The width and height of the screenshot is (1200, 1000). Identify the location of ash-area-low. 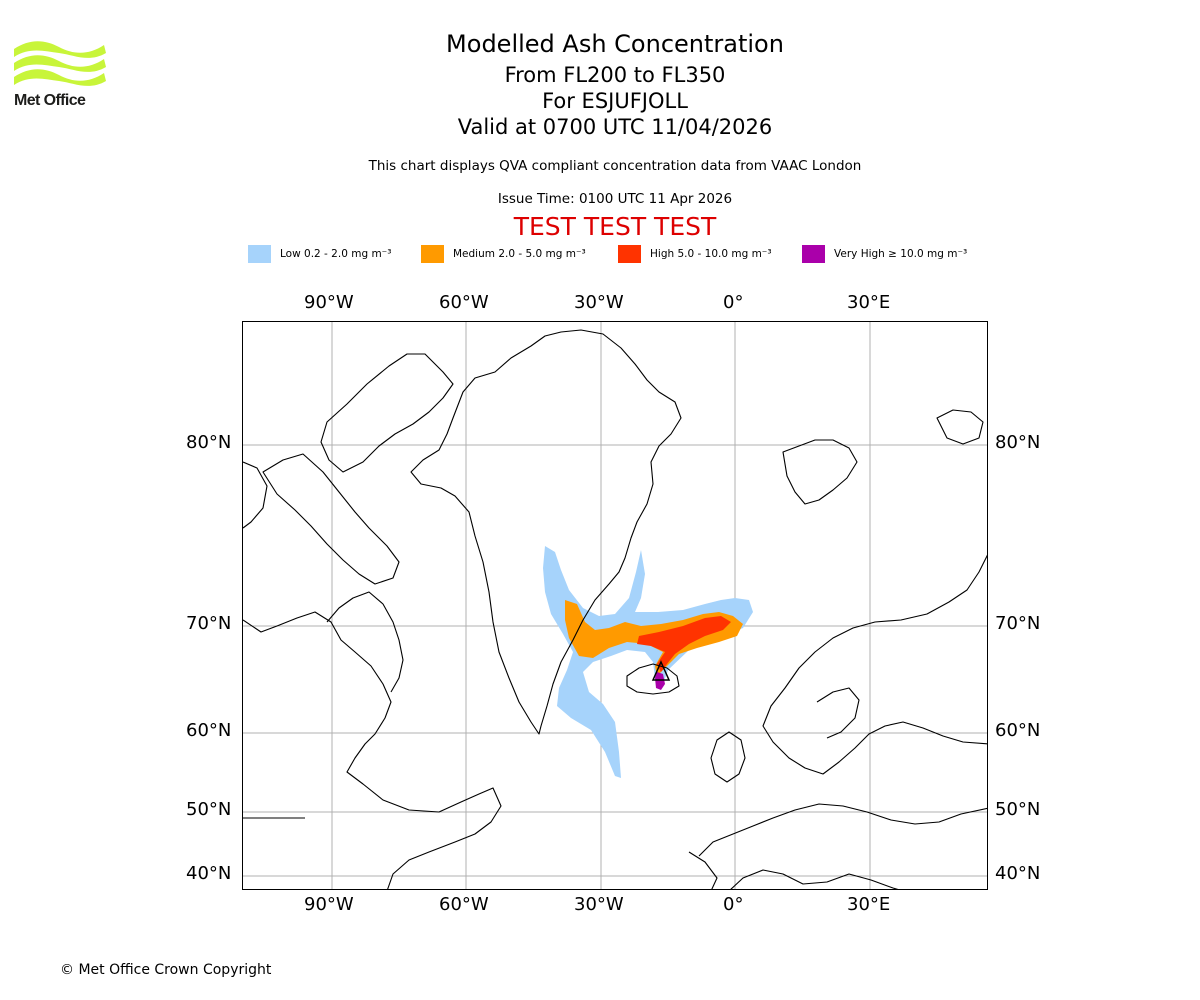
(648, 662).